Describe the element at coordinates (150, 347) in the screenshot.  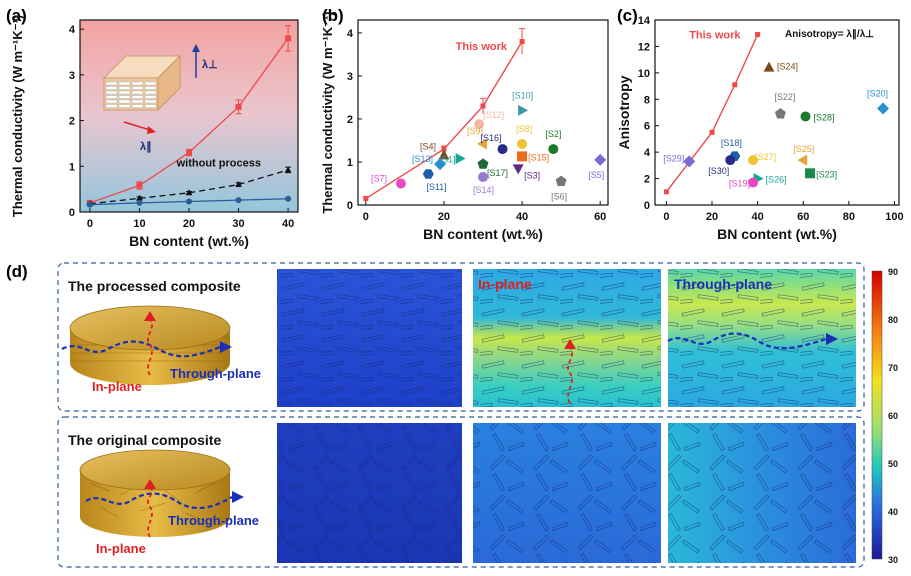
I see `processed-inplane-arrow` at that location.